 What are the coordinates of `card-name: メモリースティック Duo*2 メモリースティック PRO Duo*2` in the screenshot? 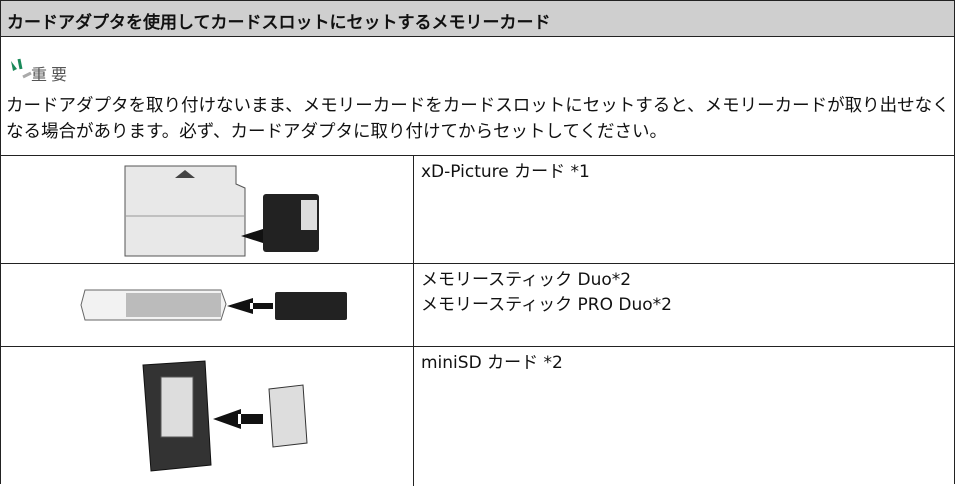 It's located at (546, 293).